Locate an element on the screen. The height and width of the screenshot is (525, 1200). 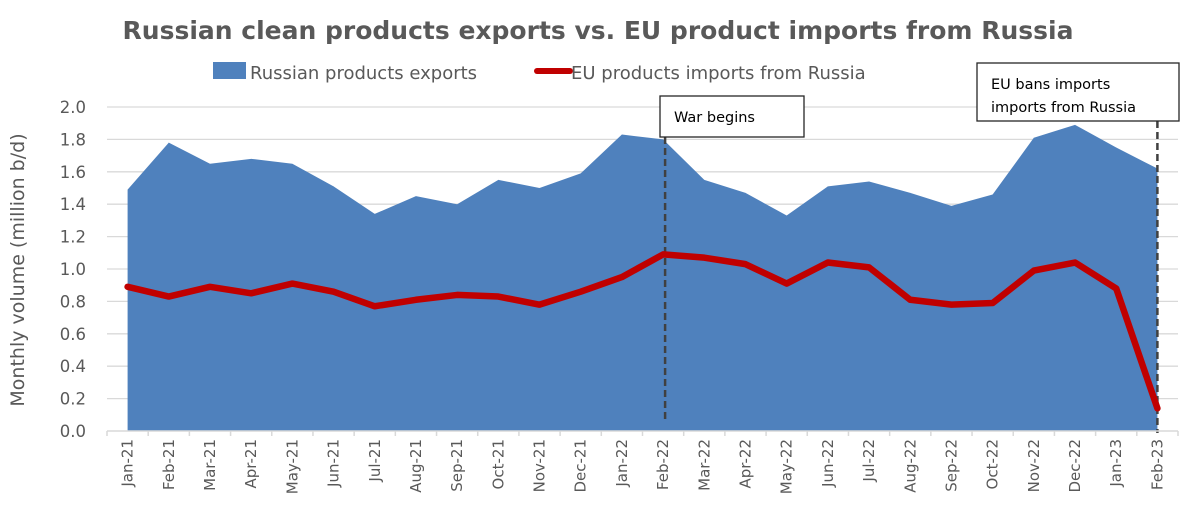
y-tick-label: 1.4 is located at coordinates (73, 204).